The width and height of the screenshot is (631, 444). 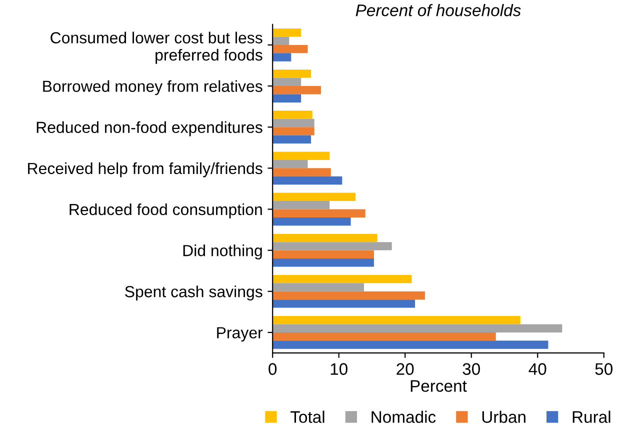 I want to click on y-tick-label: Consumed lower cost but less preferred foods, so click(x=156, y=48).